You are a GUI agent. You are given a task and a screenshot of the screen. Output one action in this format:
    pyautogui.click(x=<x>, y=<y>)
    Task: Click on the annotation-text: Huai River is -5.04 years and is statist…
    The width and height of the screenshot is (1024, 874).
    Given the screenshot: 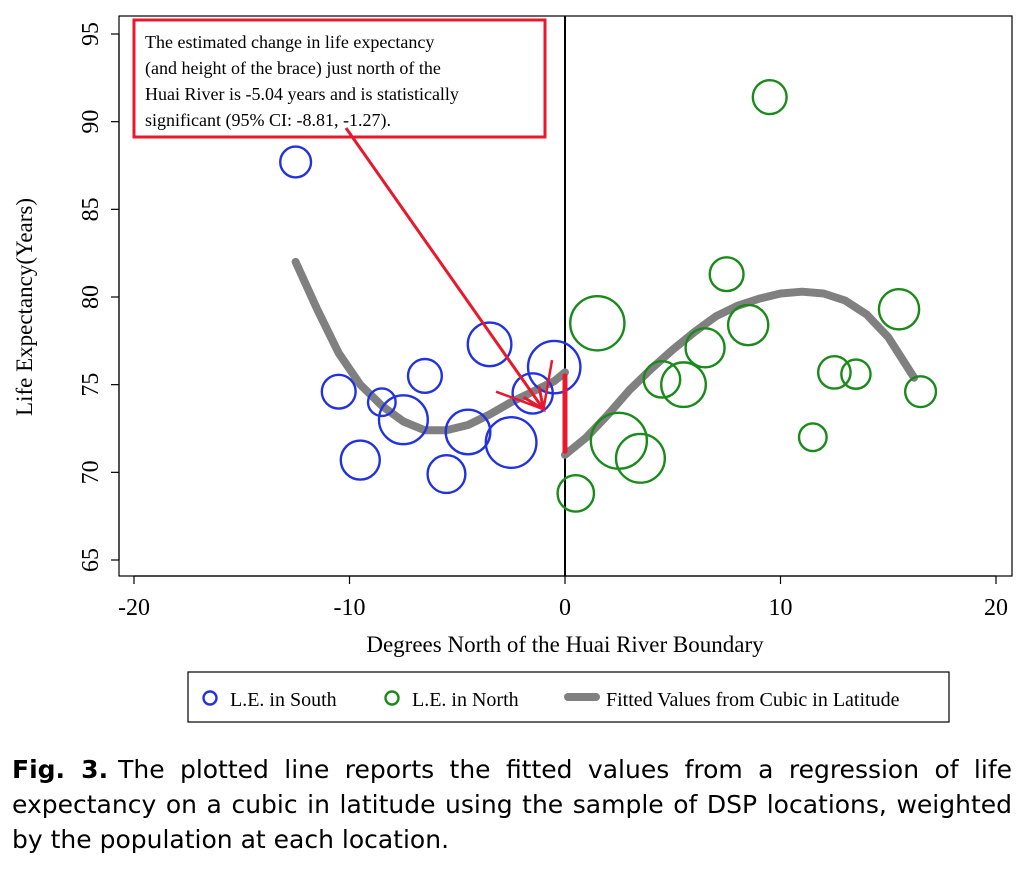 What is the action you would take?
    pyautogui.click(x=302, y=94)
    